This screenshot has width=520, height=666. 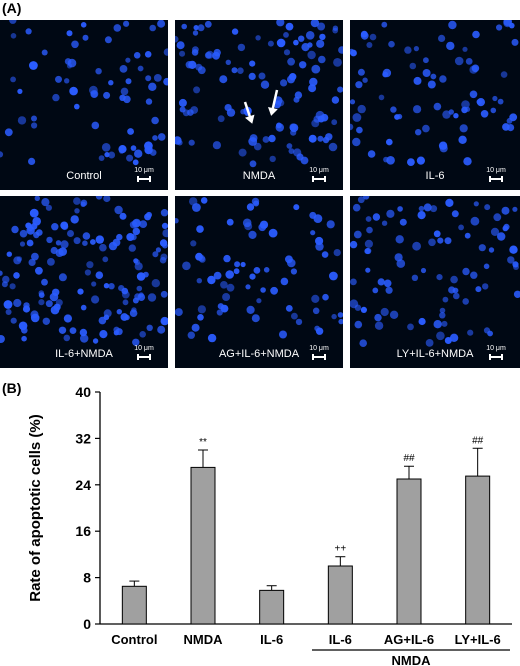 What do you see at coordinates (272, 607) in the screenshot?
I see `bar` at bounding box center [272, 607].